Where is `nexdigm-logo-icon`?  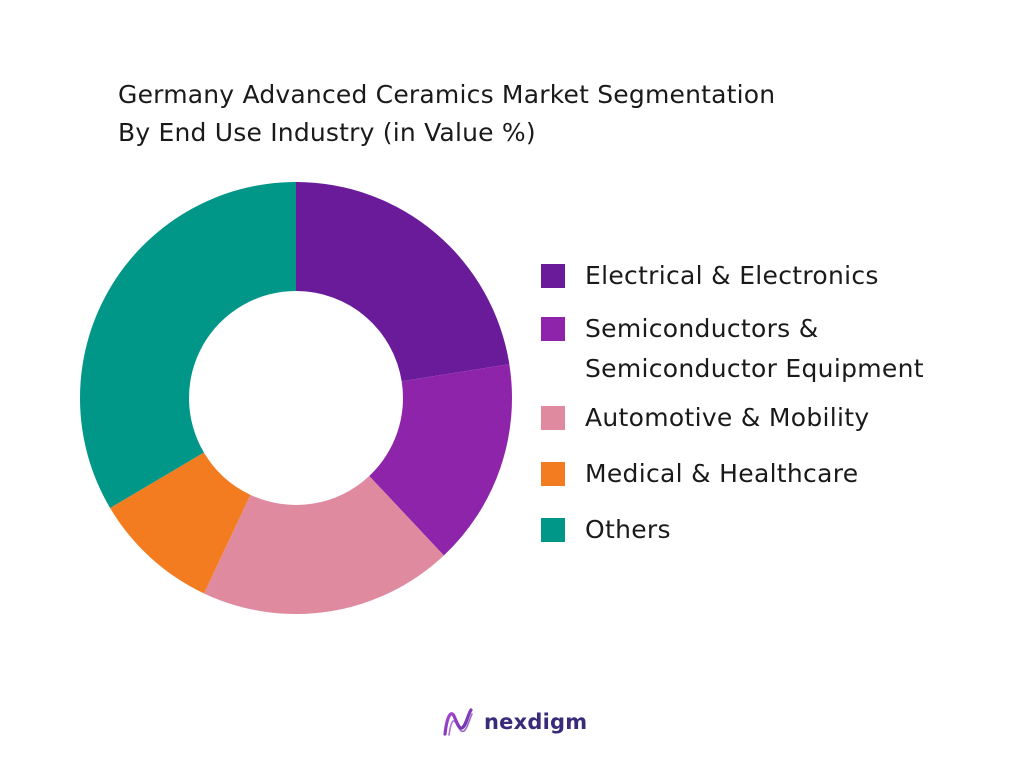 nexdigm-logo-icon is located at coordinates (458, 722).